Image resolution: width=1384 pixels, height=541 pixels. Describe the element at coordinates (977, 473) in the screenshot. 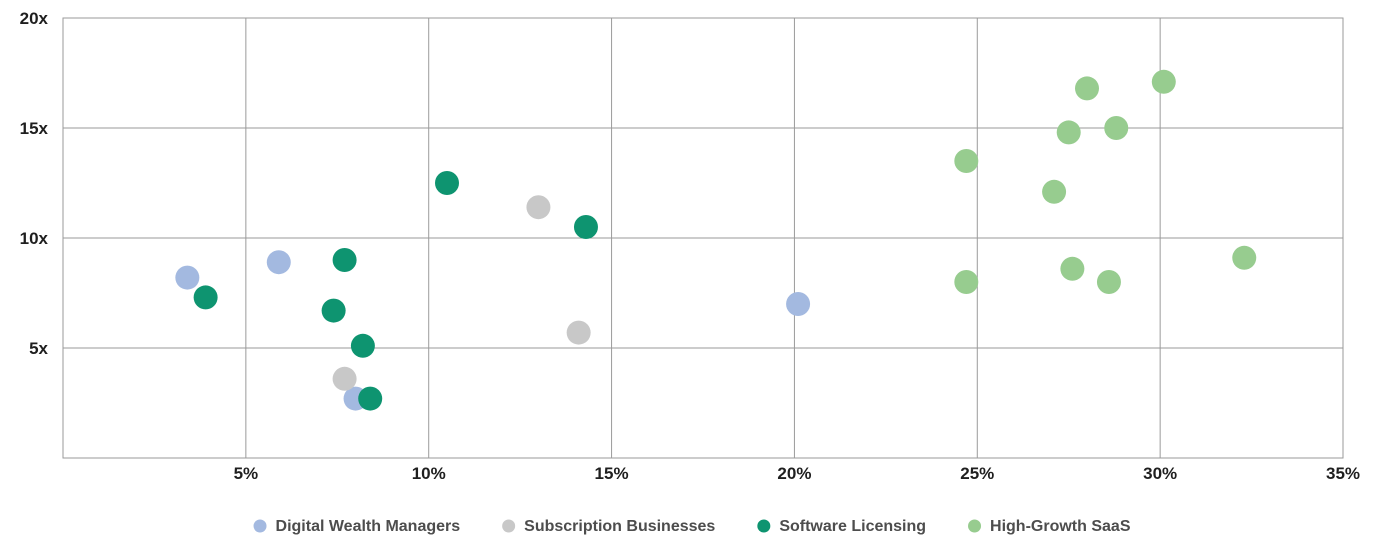

I see `x-tick-label: 25%` at that location.